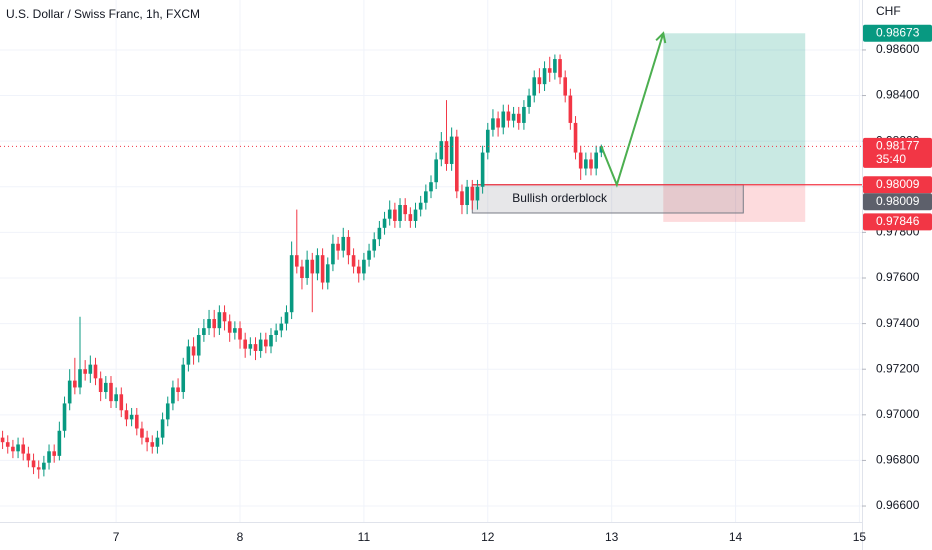  What do you see at coordinates (661, 37) in the screenshot?
I see `arrow-head` at bounding box center [661, 37].